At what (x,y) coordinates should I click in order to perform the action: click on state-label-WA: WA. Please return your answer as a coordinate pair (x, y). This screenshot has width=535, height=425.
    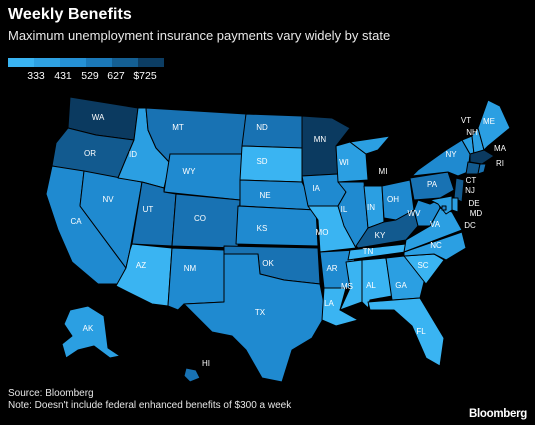
    Looking at the image, I should click on (98, 117).